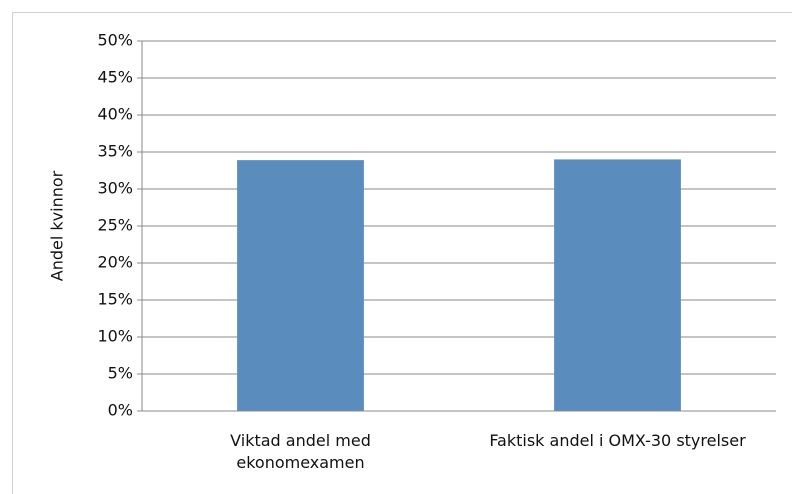 Image resolution: width=792 pixels, height=494 pixels. Describe the element at coordinates (617, 440) in the screenshot. I see `x-tick-label: Faktisk andel i OMX-30 styrelser` at that location.